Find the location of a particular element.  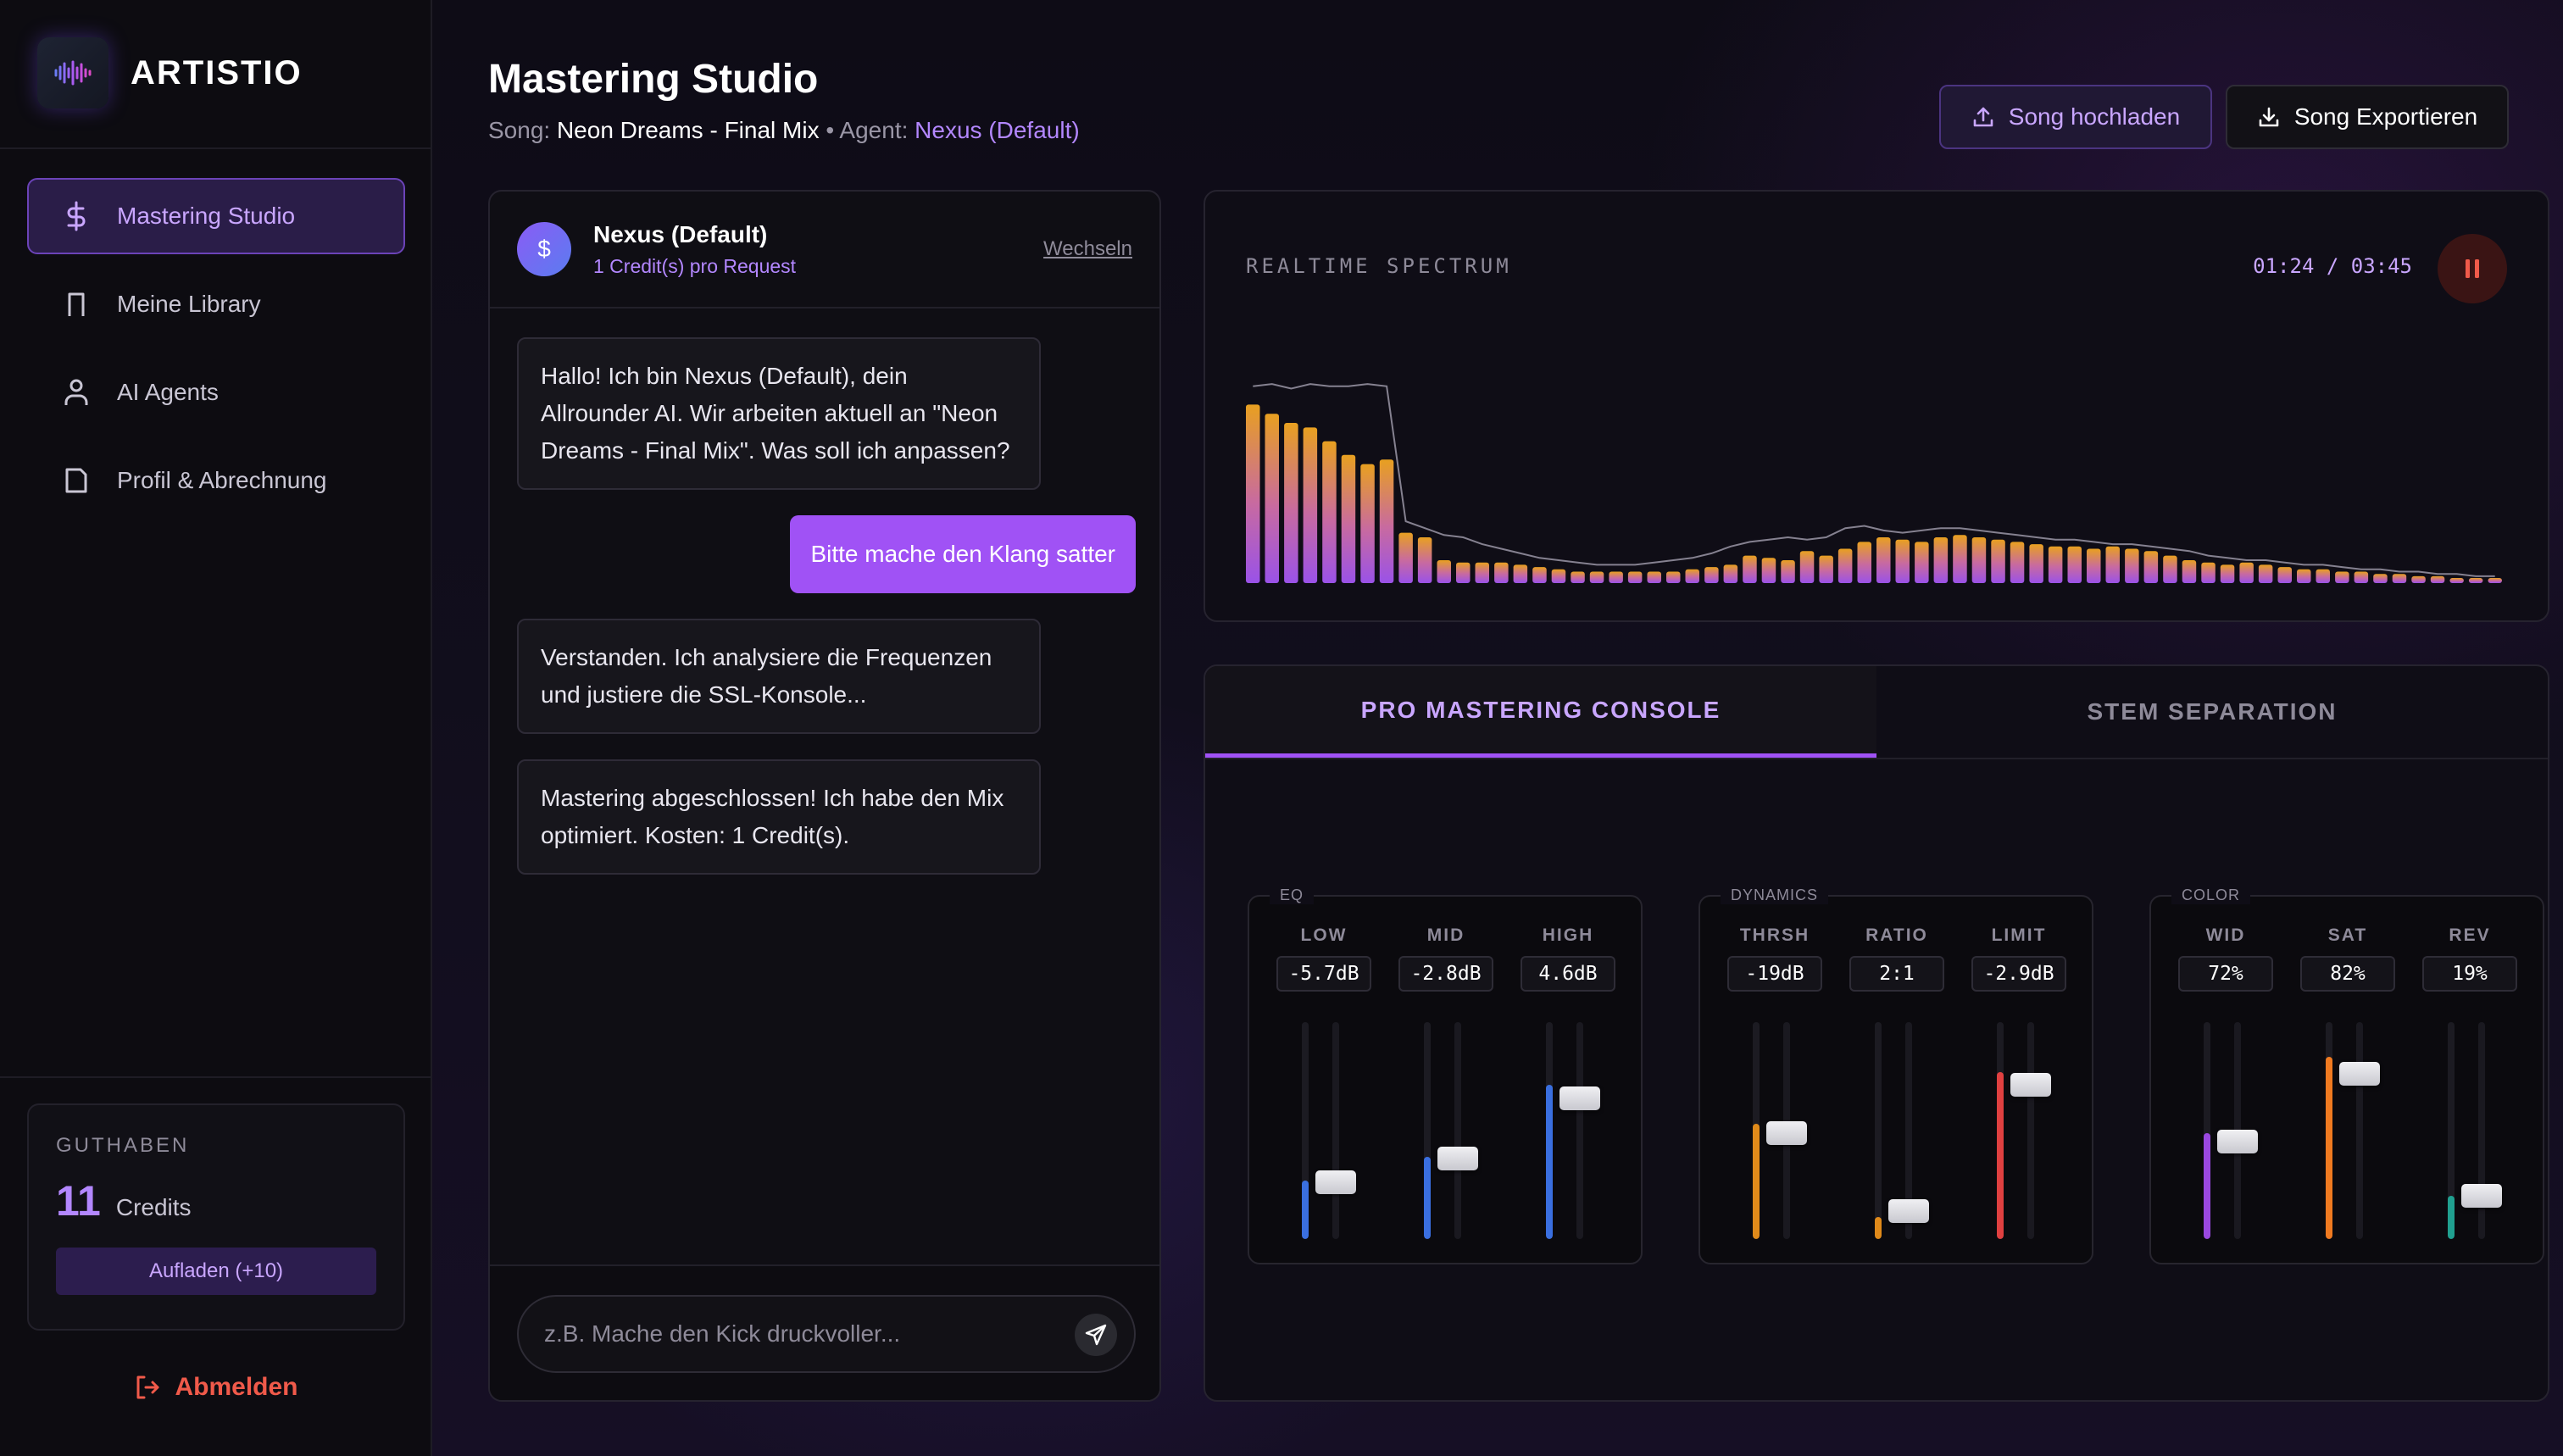

chat-footer is located at coordinates (824, 1332).